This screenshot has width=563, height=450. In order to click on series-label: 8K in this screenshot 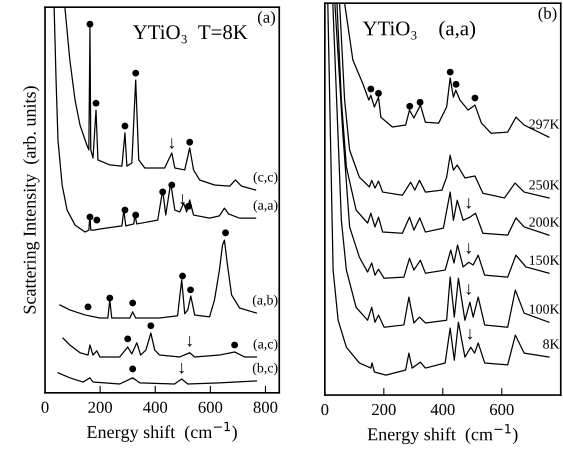, I will do `click(551, 344)`.